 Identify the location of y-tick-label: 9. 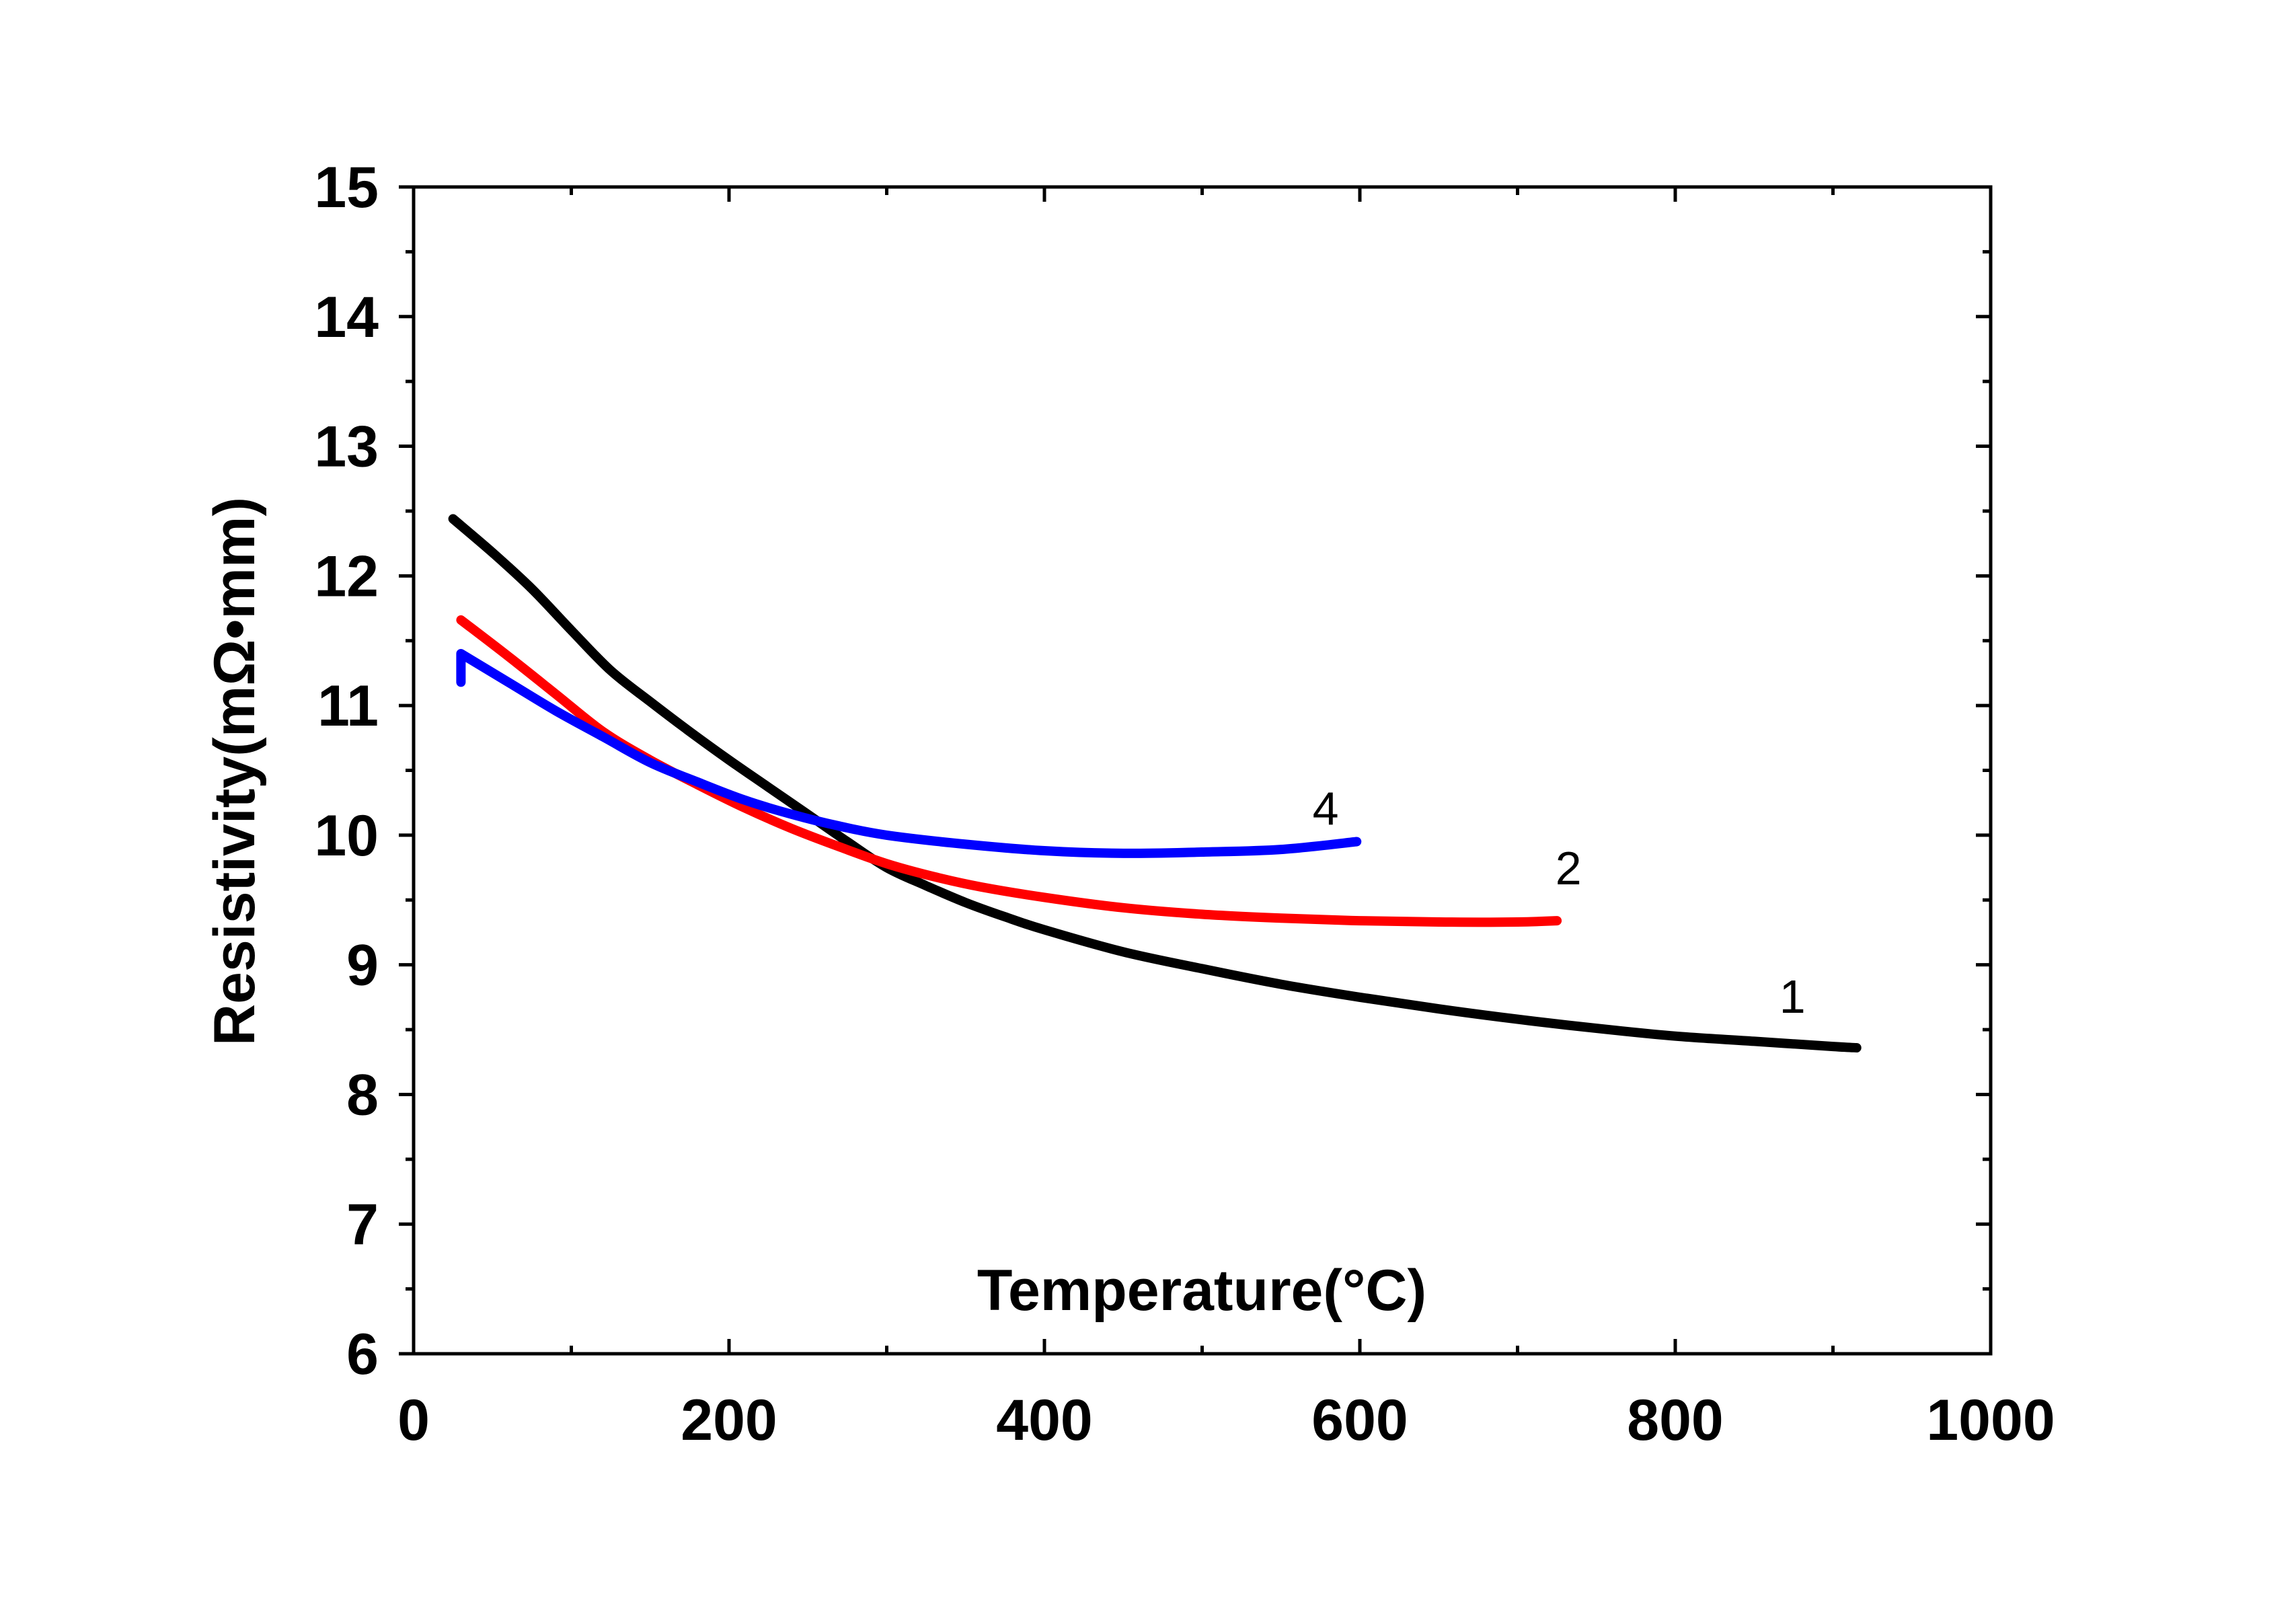
(363, 965).